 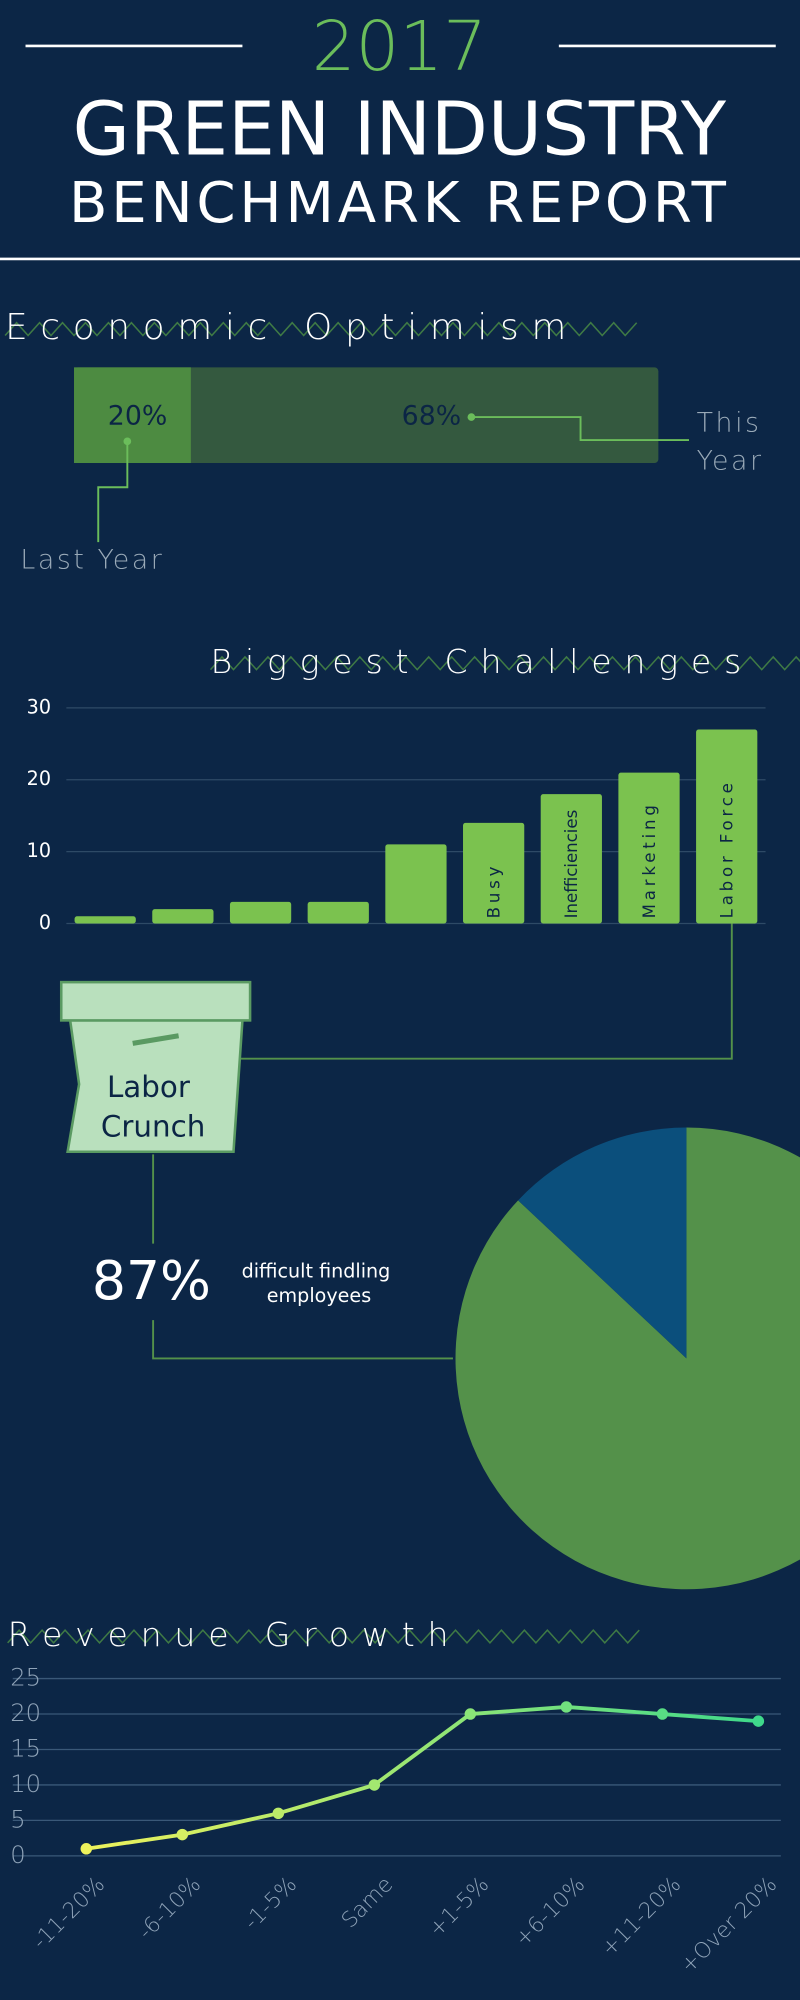 What do you see at coordinates (400, 129) in the screenshot?
I see `title: GREEN INDUSTRY` at bounding box center [400, 129].